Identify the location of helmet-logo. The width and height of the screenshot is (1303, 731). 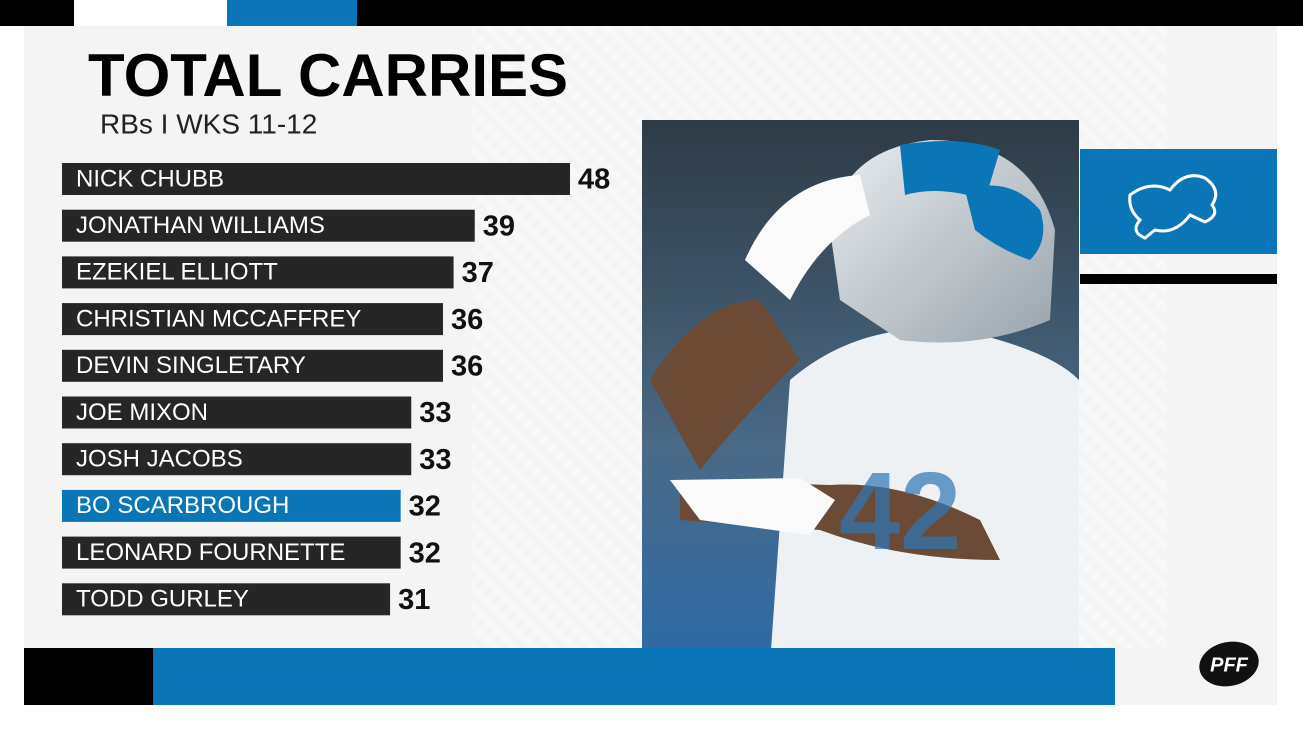
(1004, 222).